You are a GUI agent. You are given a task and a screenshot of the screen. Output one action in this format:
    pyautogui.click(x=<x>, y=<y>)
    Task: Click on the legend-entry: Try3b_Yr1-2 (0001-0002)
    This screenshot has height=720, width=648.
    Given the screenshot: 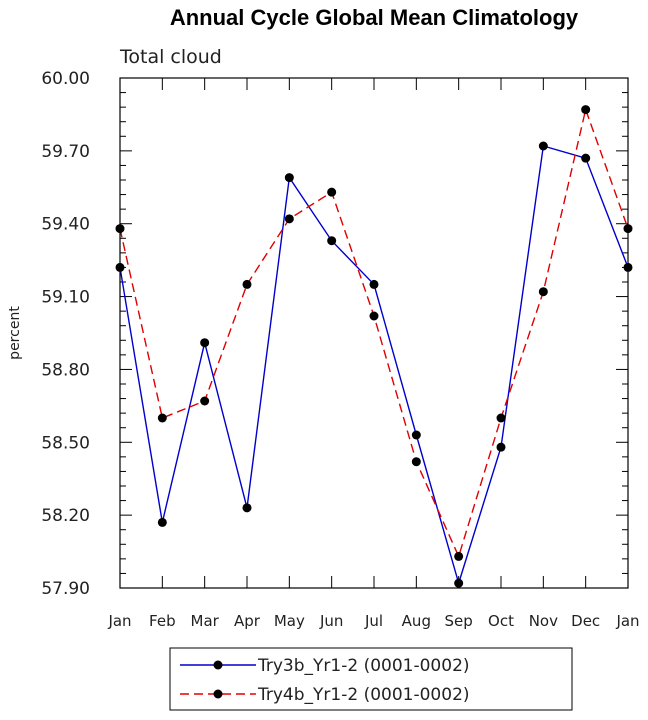 What is the action you would take?
    pyautogui.click(x=325, y=666)
    